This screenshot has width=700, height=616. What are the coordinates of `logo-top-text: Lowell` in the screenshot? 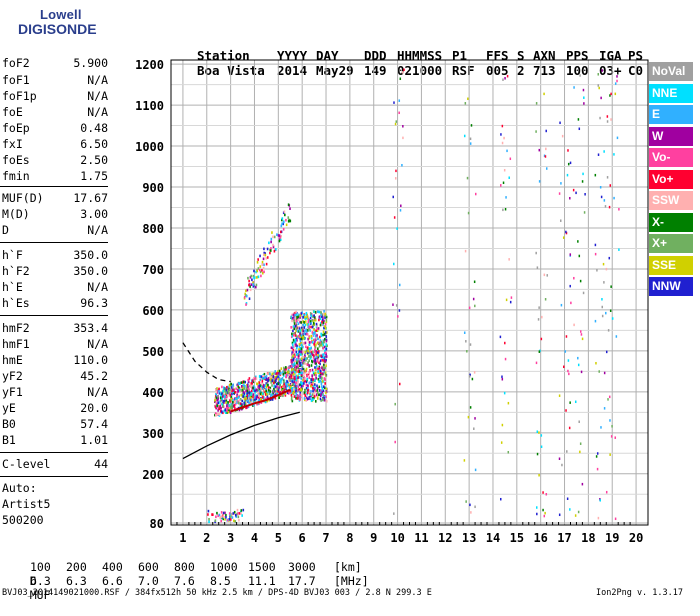 It's located at (61, 14).